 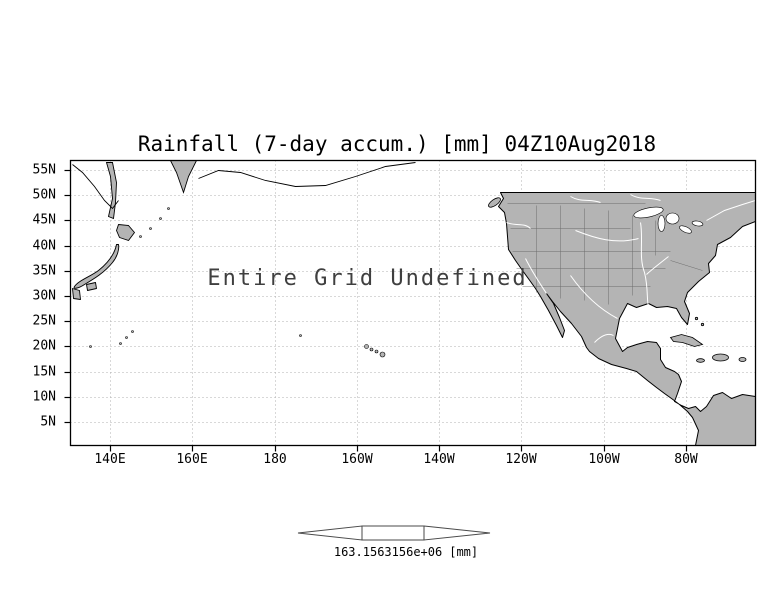 I want to click on lon-tick-label: 80W, so click(x=686, y=459).